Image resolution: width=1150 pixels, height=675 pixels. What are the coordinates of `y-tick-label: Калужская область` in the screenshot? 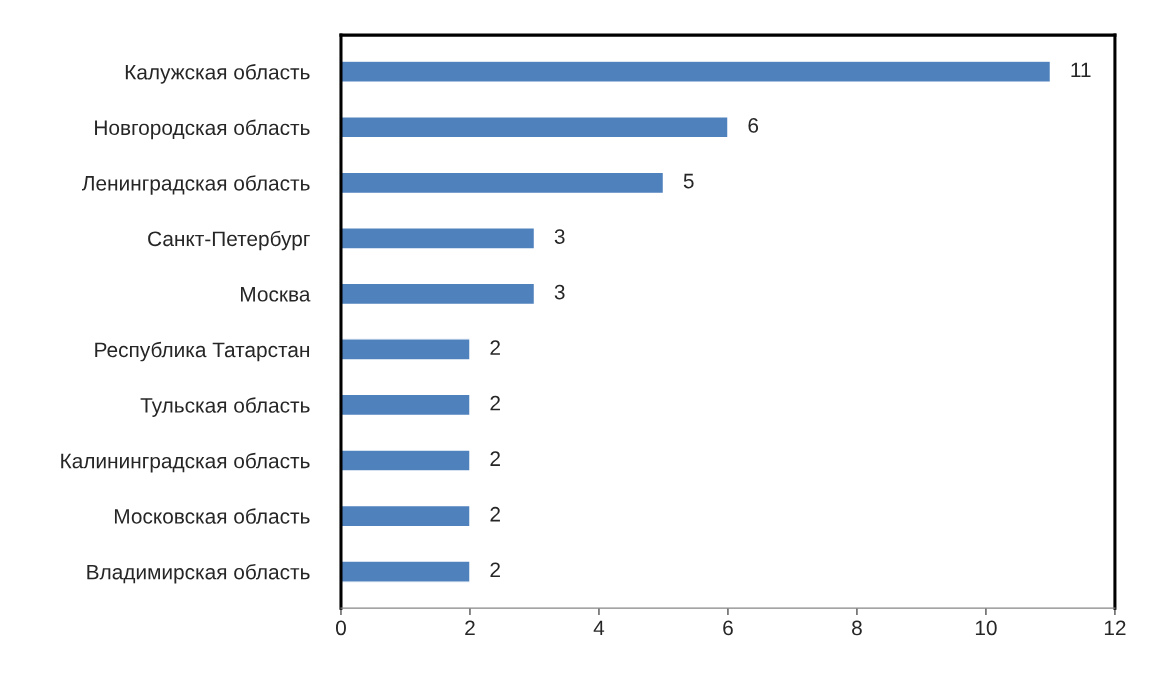 It's located at (217, 74).